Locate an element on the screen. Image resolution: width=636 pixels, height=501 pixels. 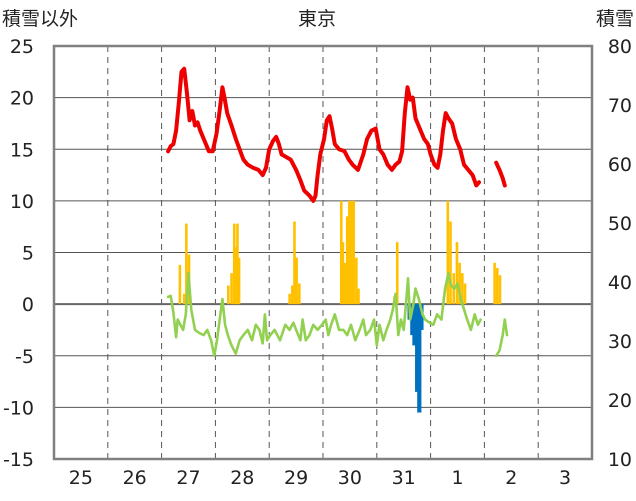
left-axis-label: 積雪以外 is located at coordinates (40, 19).